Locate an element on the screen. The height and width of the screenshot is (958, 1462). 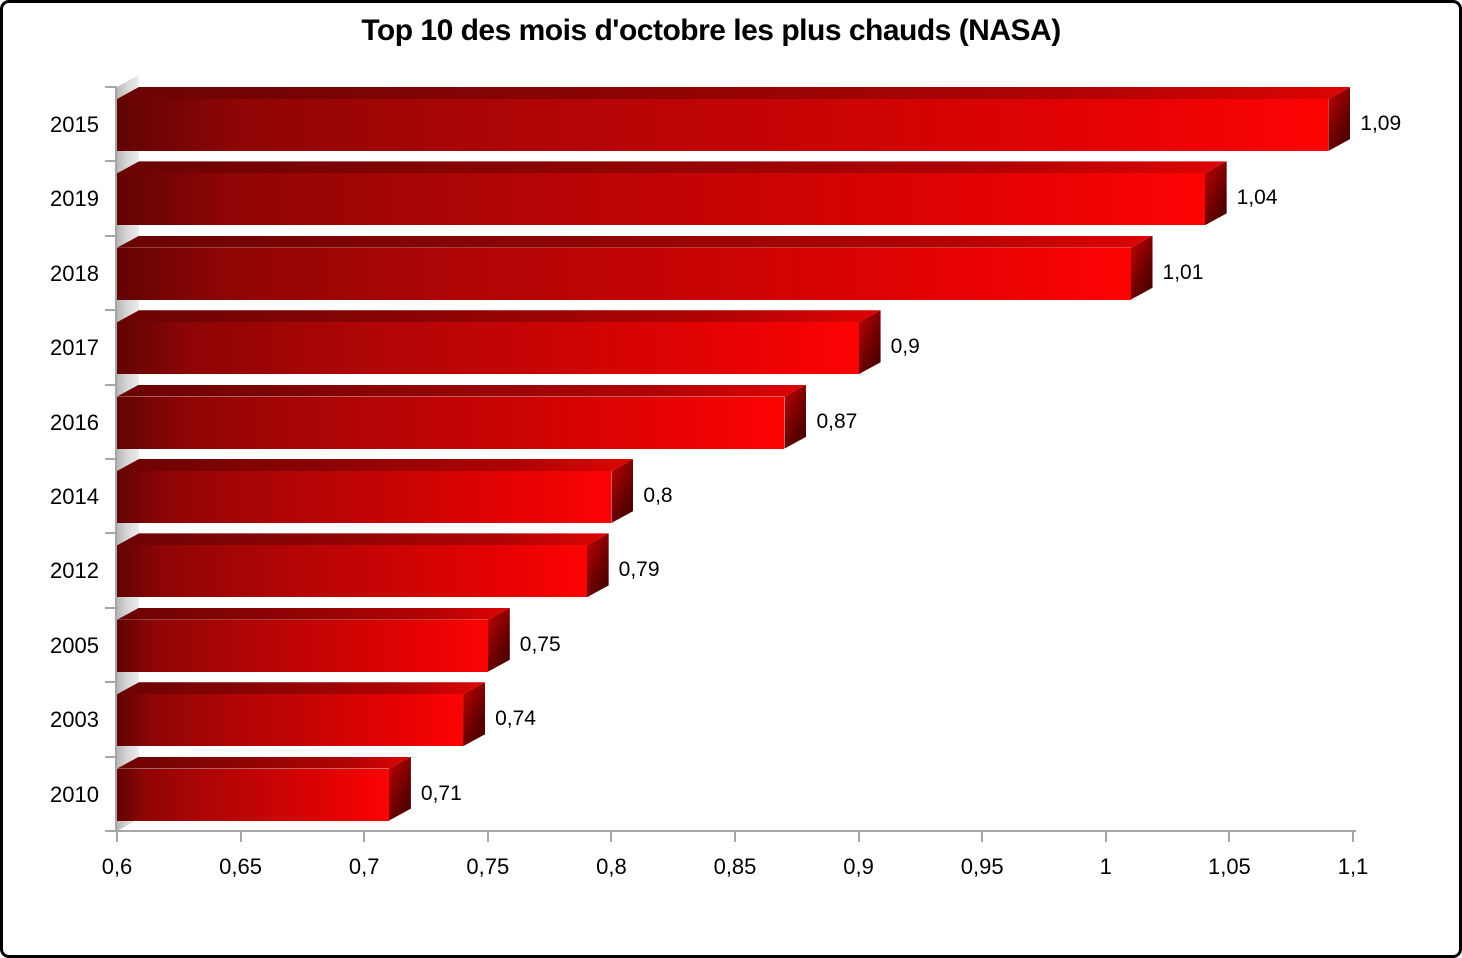
x-axis-tick-label: 0,75 is located at coordinates (488, 866).